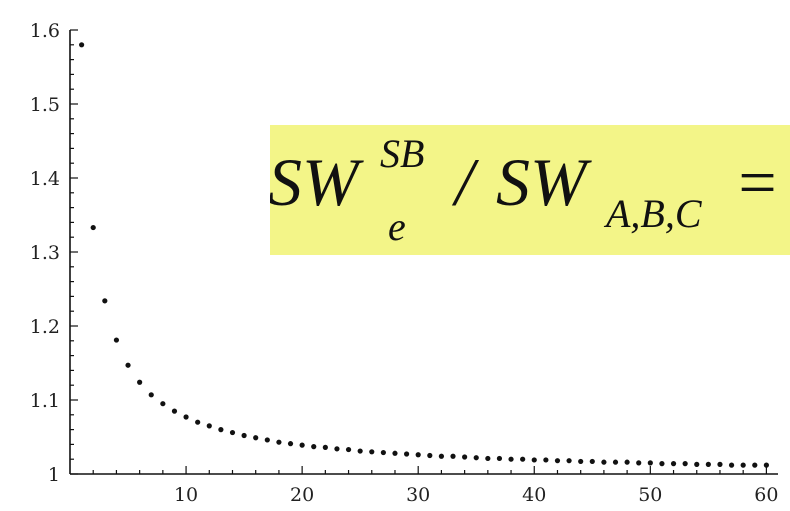 Image resolution: width=790 pixels, height=511 pixels. I want to click on y-tick-label: 1.3, so click(45, 253).